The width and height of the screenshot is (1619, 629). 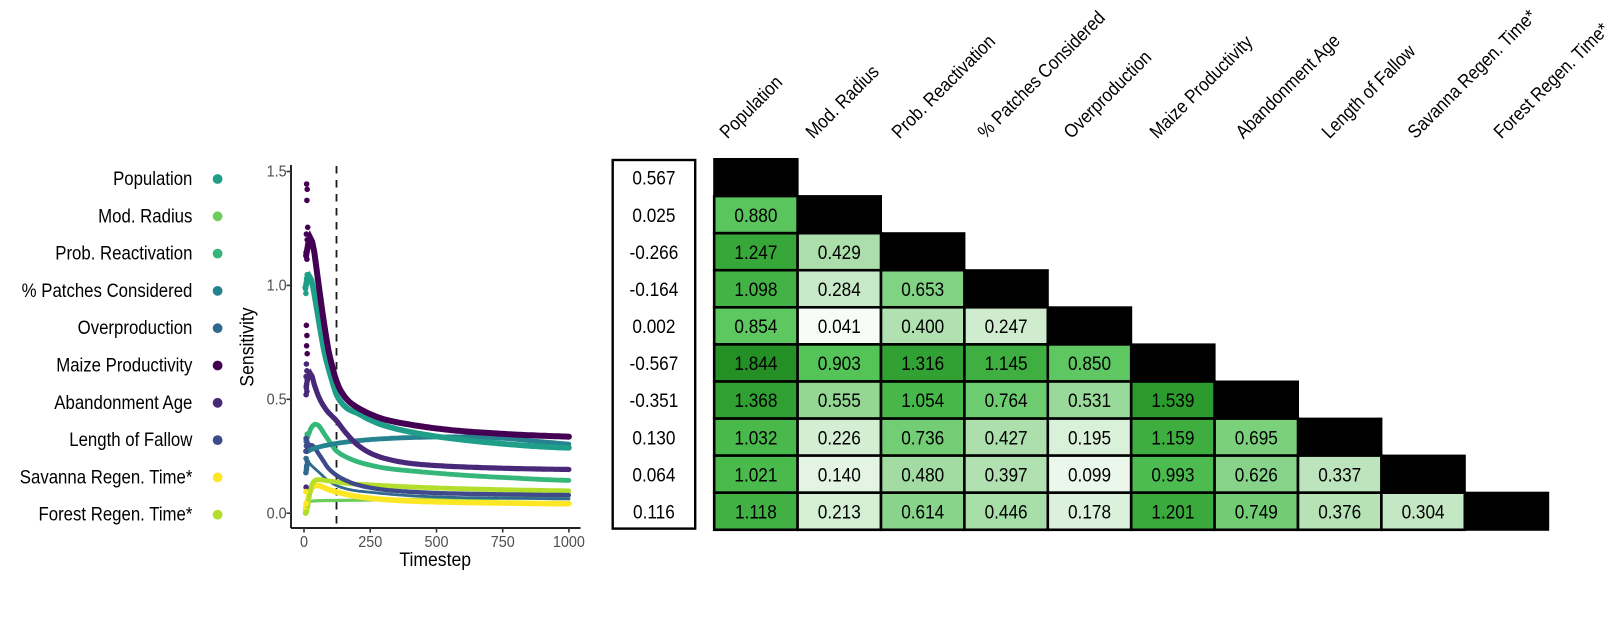 What do you see at coordinates (653, 437) in the screenshot?
I see `svg-text: 0.130` at bounding box center [653, 437].